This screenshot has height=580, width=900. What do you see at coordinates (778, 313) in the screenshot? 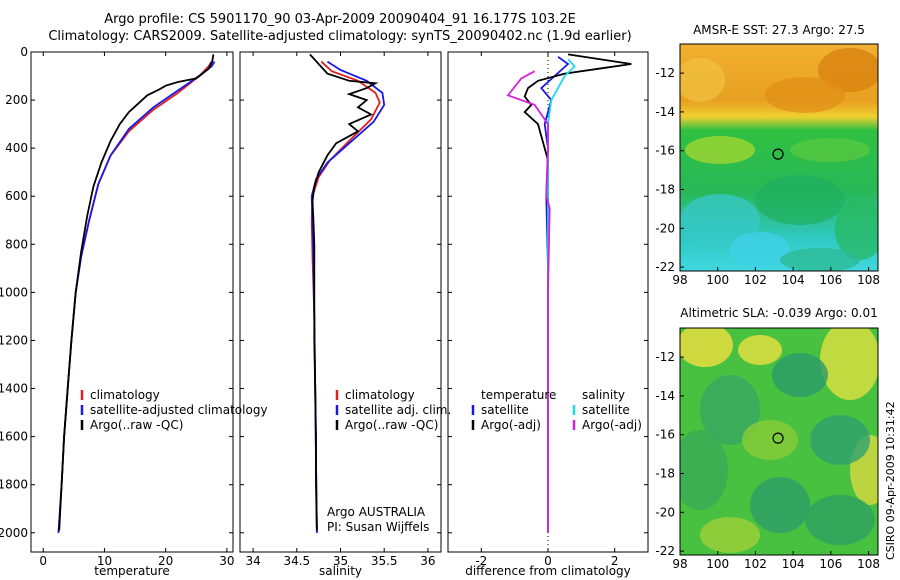
I see `sla-map-title: Altimetric SLA: -0.039 Argo: 0.01` at bounding box center [778, 313].